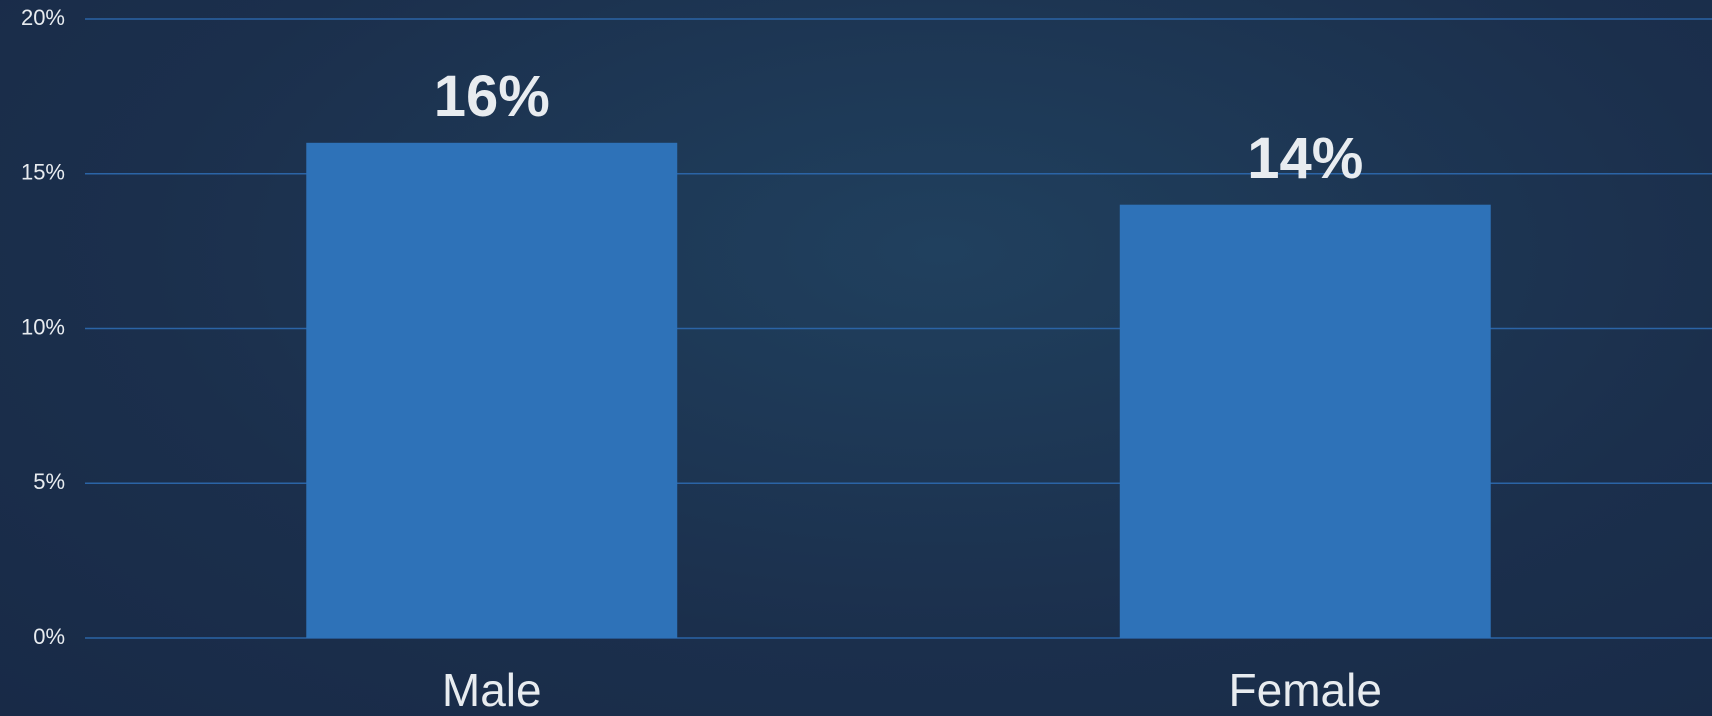 The height and width of the screenshot is (716, 1712). I want to click on x-tick-label: Male, so click(492, 690).